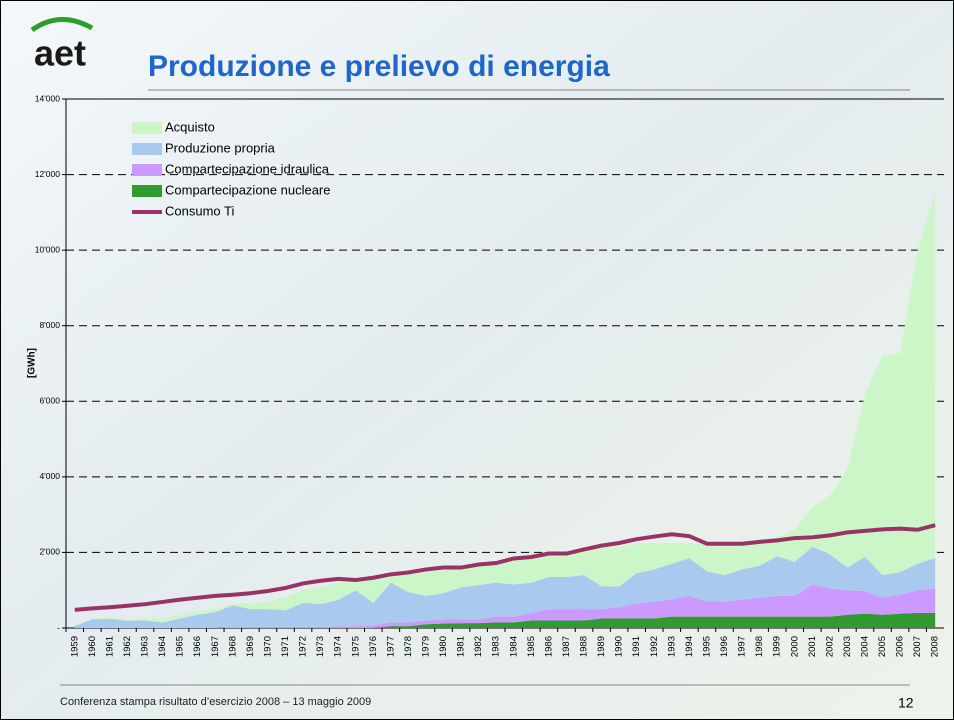 This screenshot has height=725, width=954. What do you see at coordinates (689, 646) in the screenshot?
I see `x-tick-label: 1994` at bounding box center [689, 646].